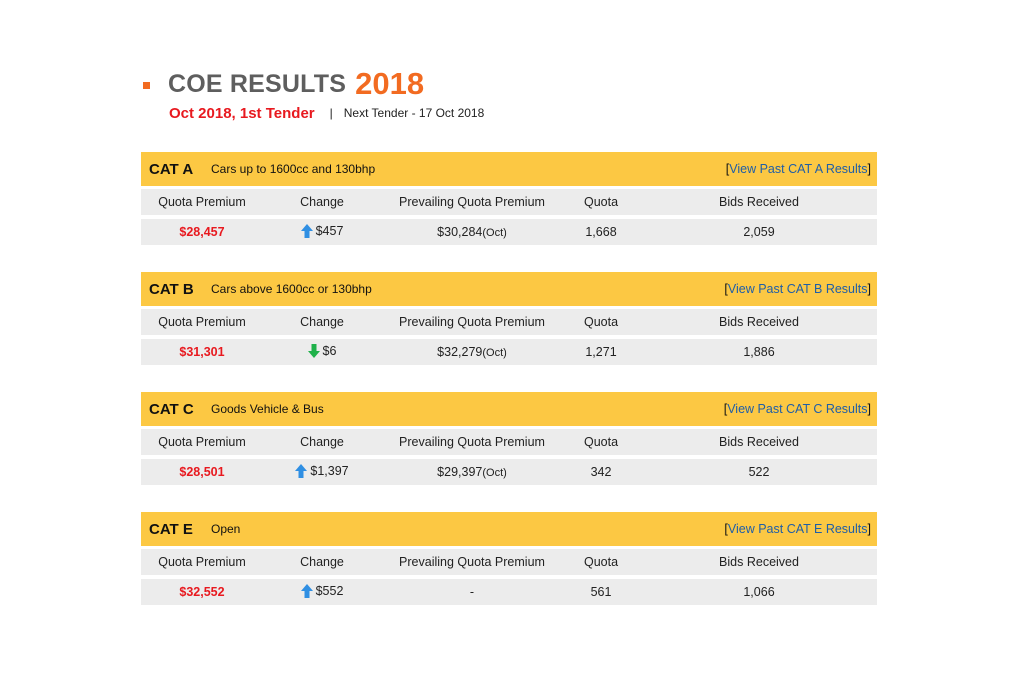  Describe the element at coordinates (171, 529) in the screenshot. I see `category-code: CAT E` at that location.